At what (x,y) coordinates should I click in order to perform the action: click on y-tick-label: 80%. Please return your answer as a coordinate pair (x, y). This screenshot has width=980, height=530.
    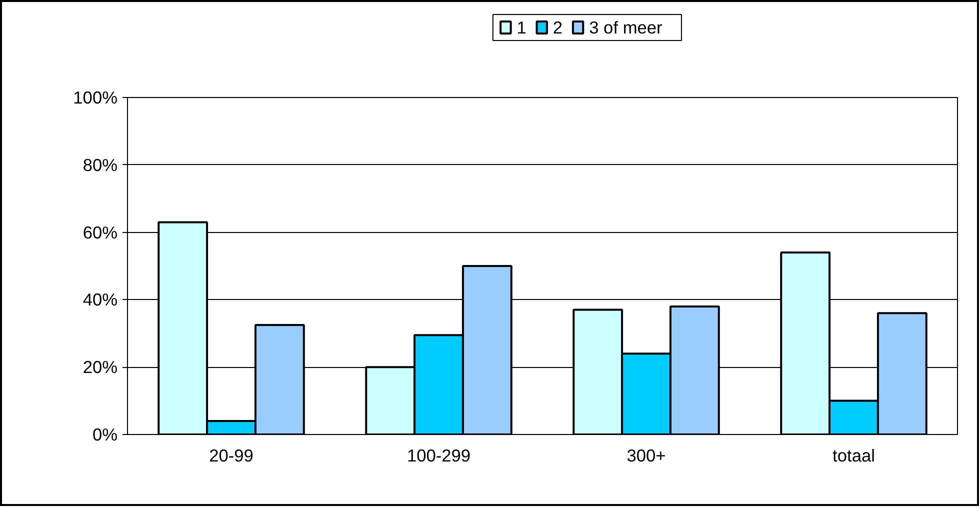
    Looking at the image, I should click on (100, 164).